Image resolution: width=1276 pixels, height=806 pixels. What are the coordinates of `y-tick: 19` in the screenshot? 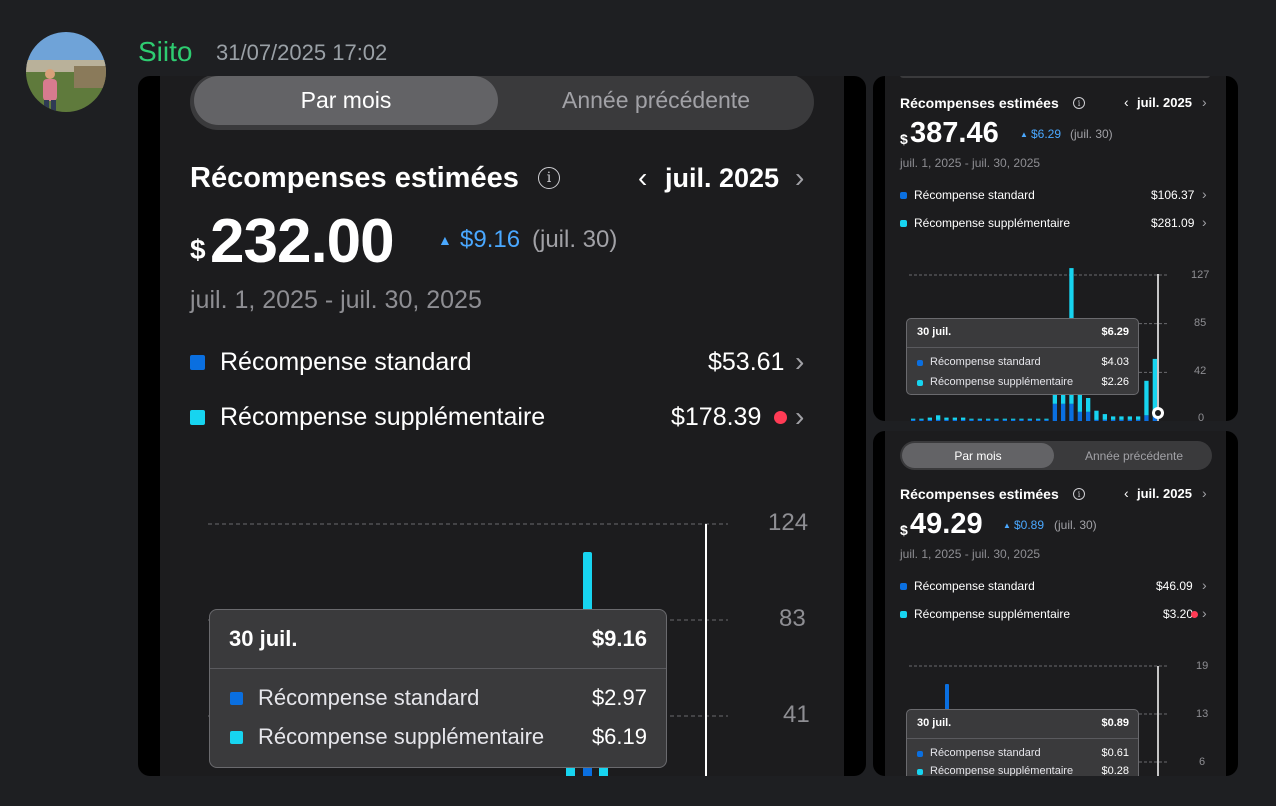 It's located at (1202, 666).